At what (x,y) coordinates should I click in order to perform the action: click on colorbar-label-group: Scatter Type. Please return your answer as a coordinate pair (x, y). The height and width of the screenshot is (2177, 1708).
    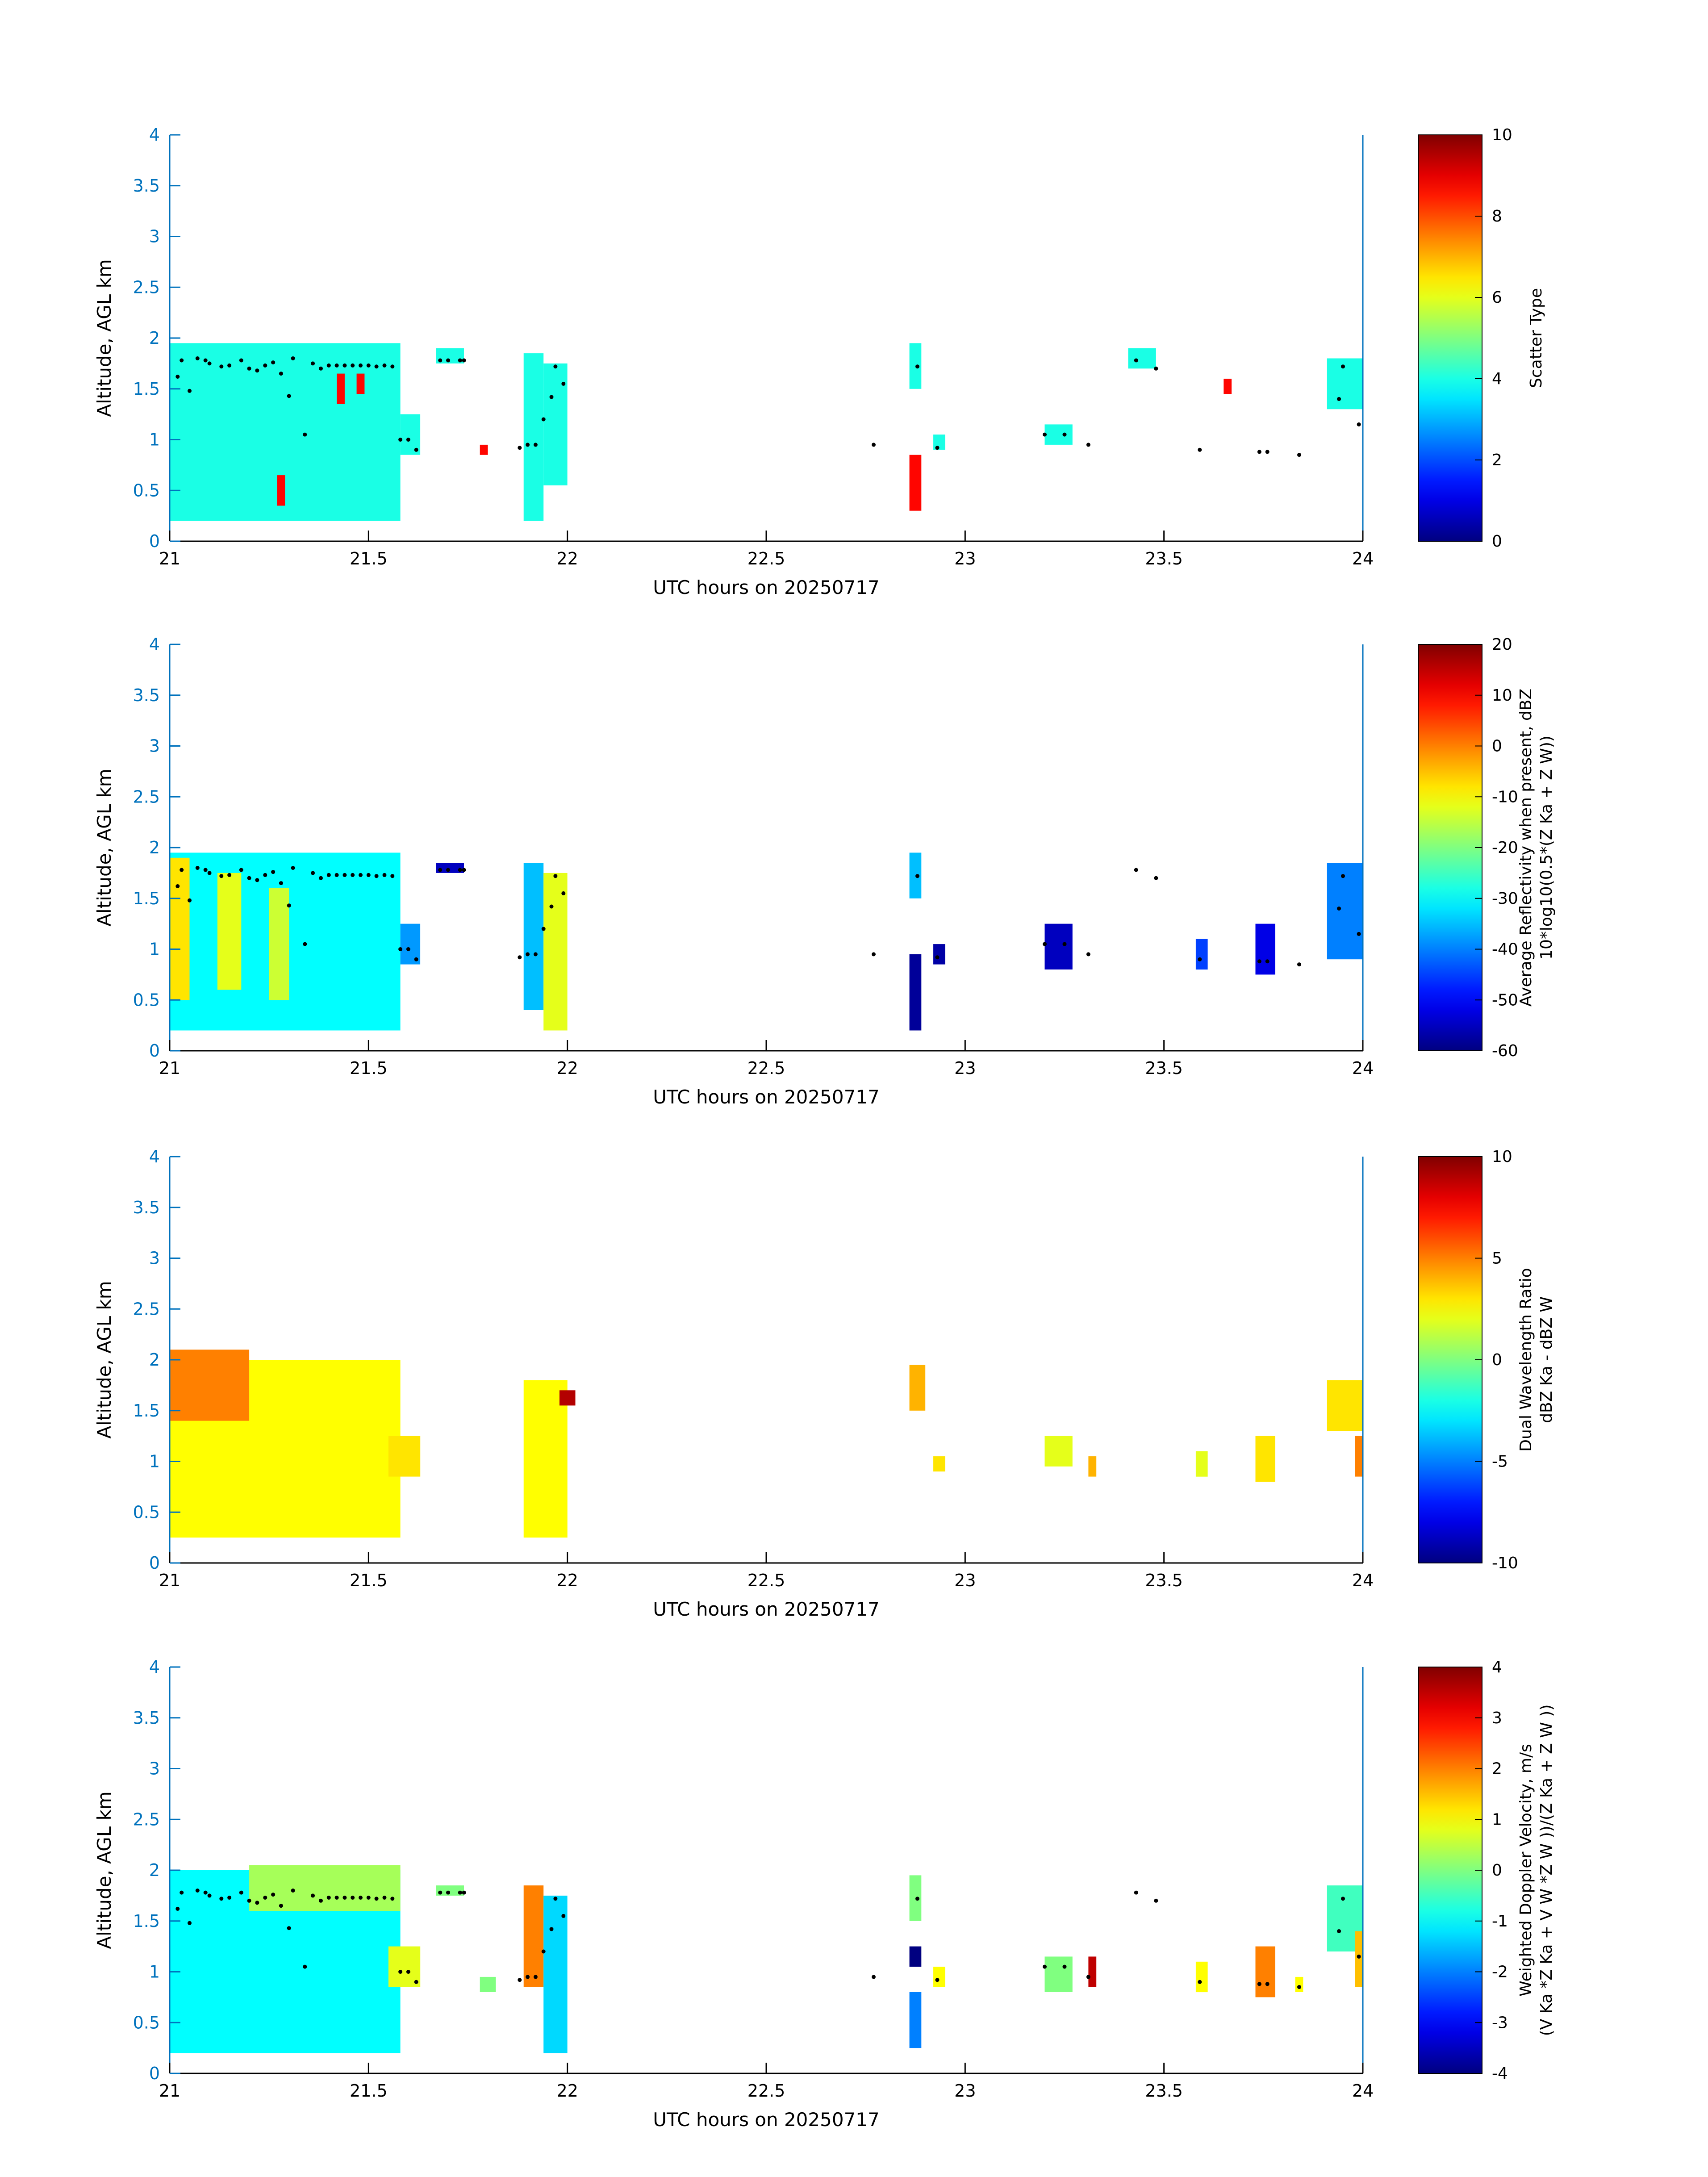
    Looking at the image, I should click on (1536, 338).